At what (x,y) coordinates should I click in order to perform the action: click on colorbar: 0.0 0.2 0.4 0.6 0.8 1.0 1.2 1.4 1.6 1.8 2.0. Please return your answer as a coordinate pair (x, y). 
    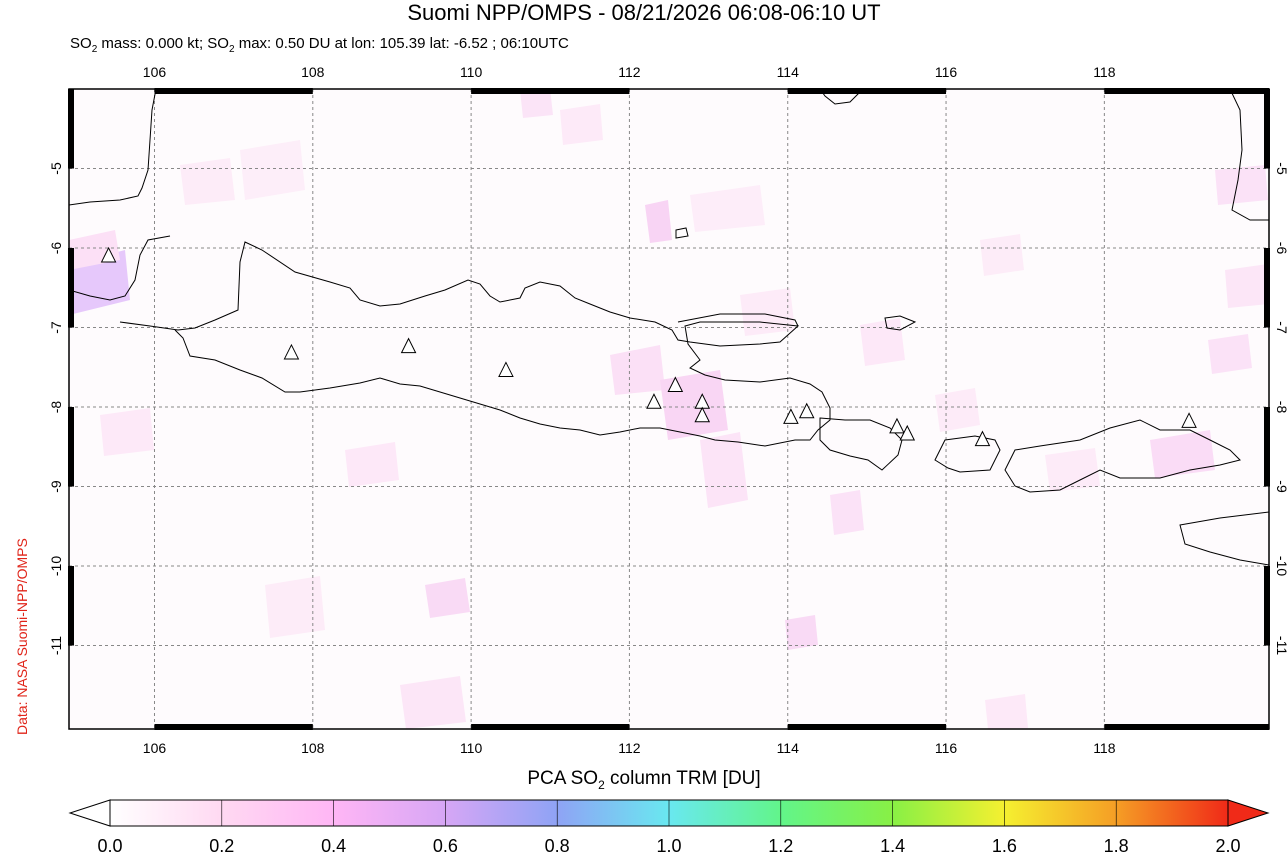
    Looking at the image, I should click on (669, 827).